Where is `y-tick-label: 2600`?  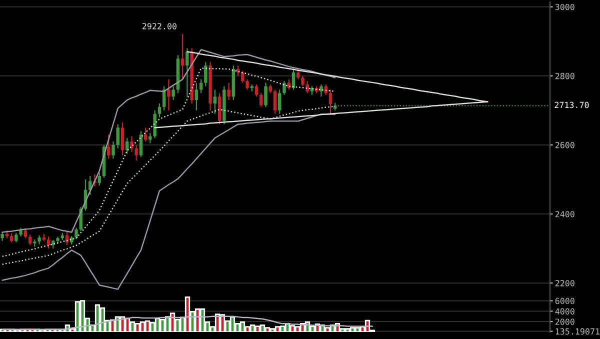
y-tick-label: 2600 is located at coordinates (564, 145).